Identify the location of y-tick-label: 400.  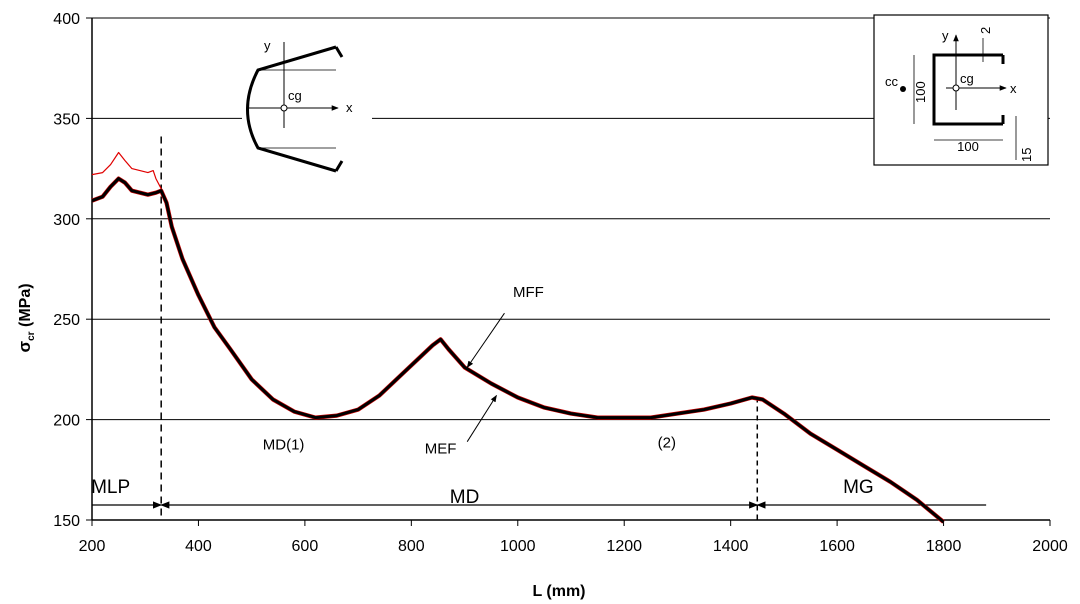
(66, 19).